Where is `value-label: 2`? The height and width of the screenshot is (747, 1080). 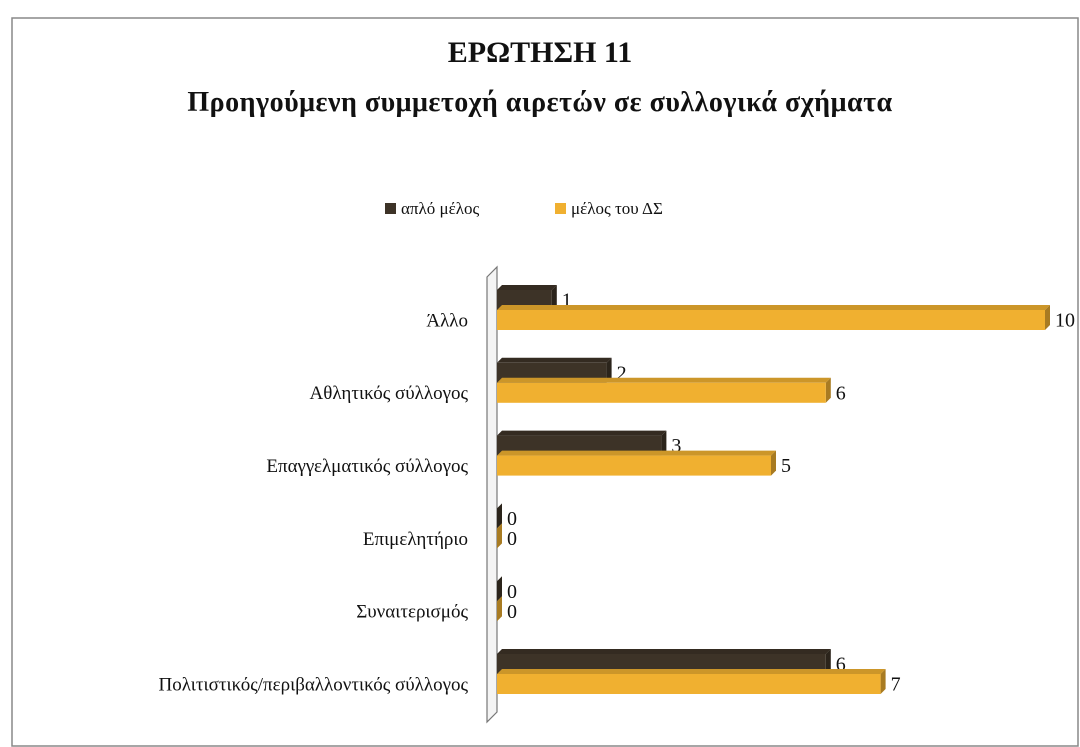
value-label: 2 is located at coordinates (622, 373).